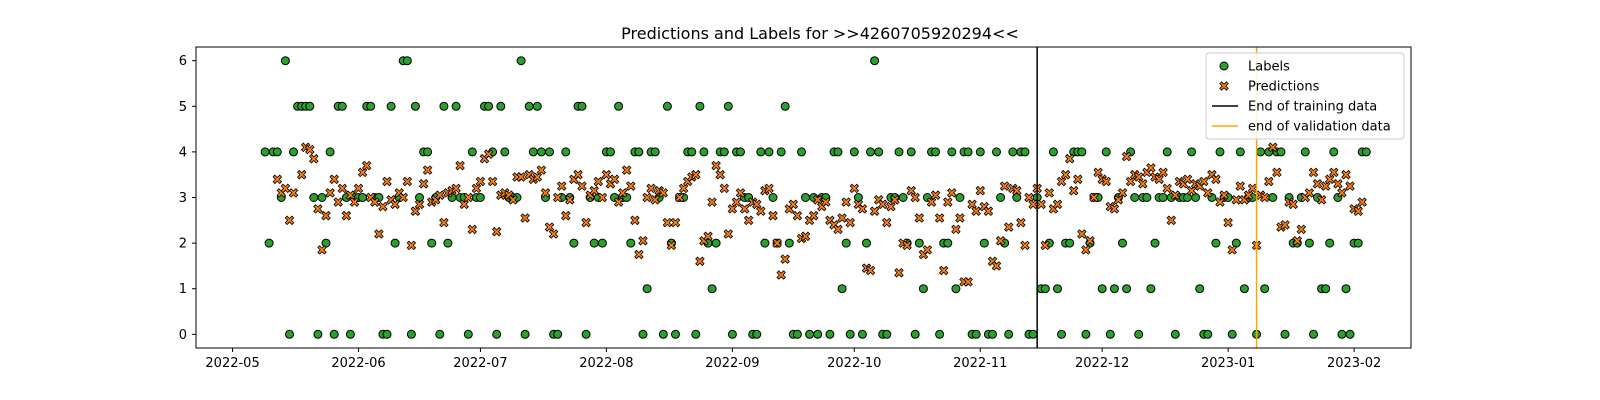 This screenshot has width=1600, height=400. Describe the element at coordinates (1305, 96) in the screenshot. I see `legend-box` at that location.